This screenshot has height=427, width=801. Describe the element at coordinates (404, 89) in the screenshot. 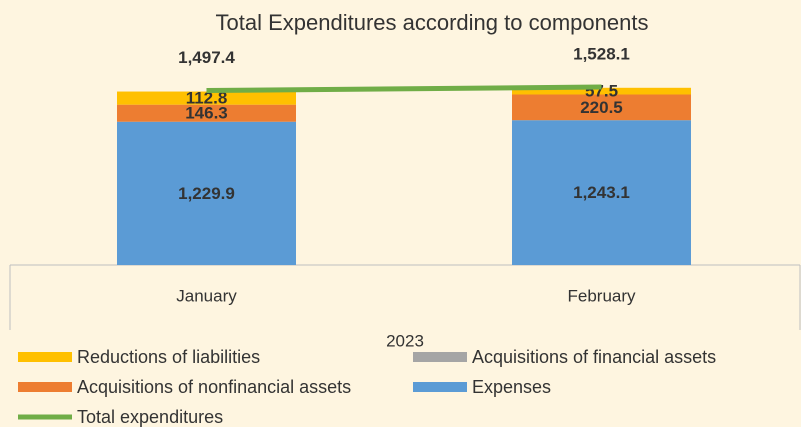

I see `total-line` at that location.